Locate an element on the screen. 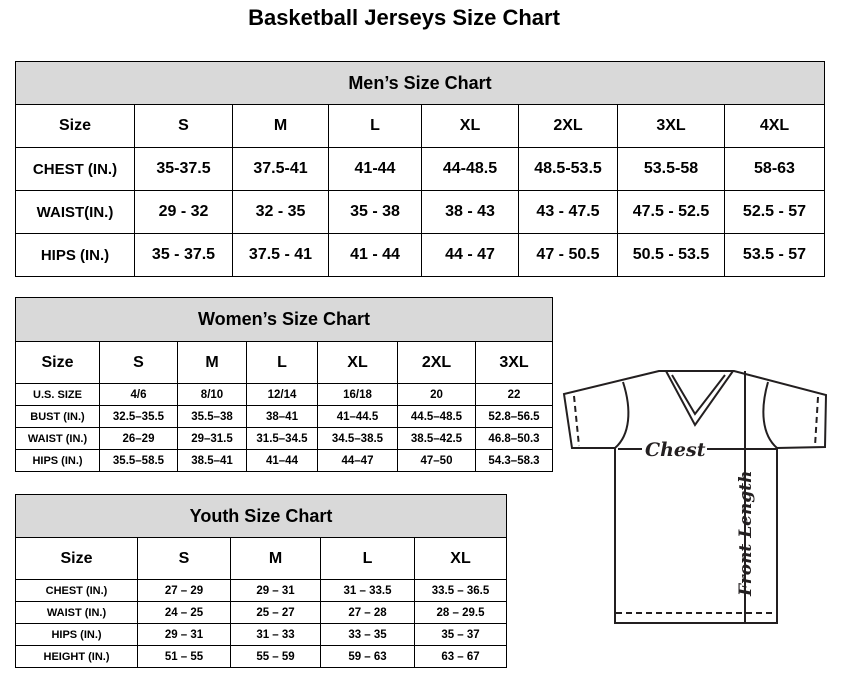 This screenshot has width=843, height=679. value-cell: 48.5-53.5 is located at coordinates (568, 169).